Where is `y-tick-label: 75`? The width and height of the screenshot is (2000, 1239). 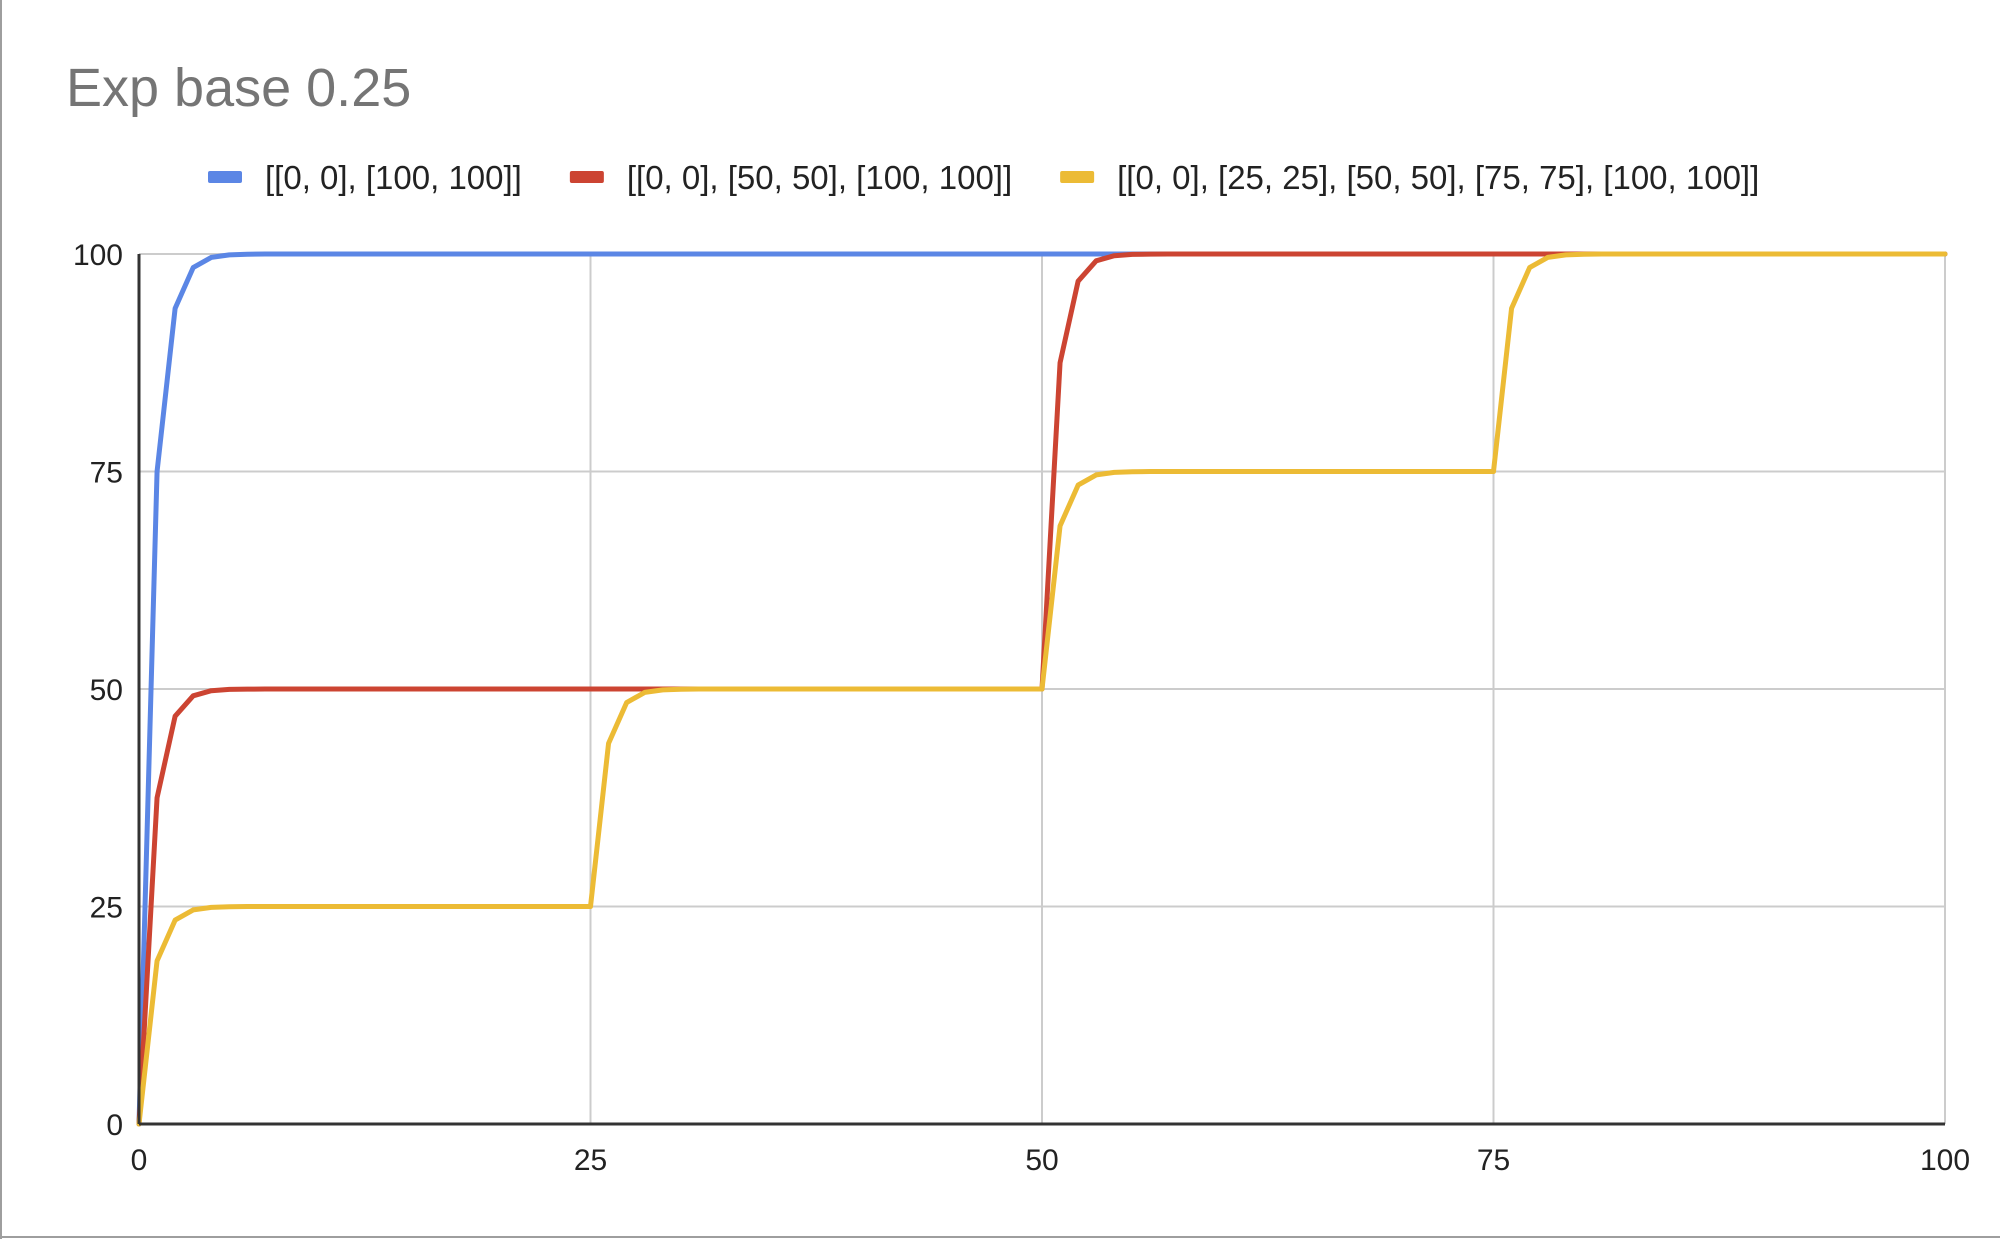 y-tick-label: 75 is located at coordinates (106, 473).